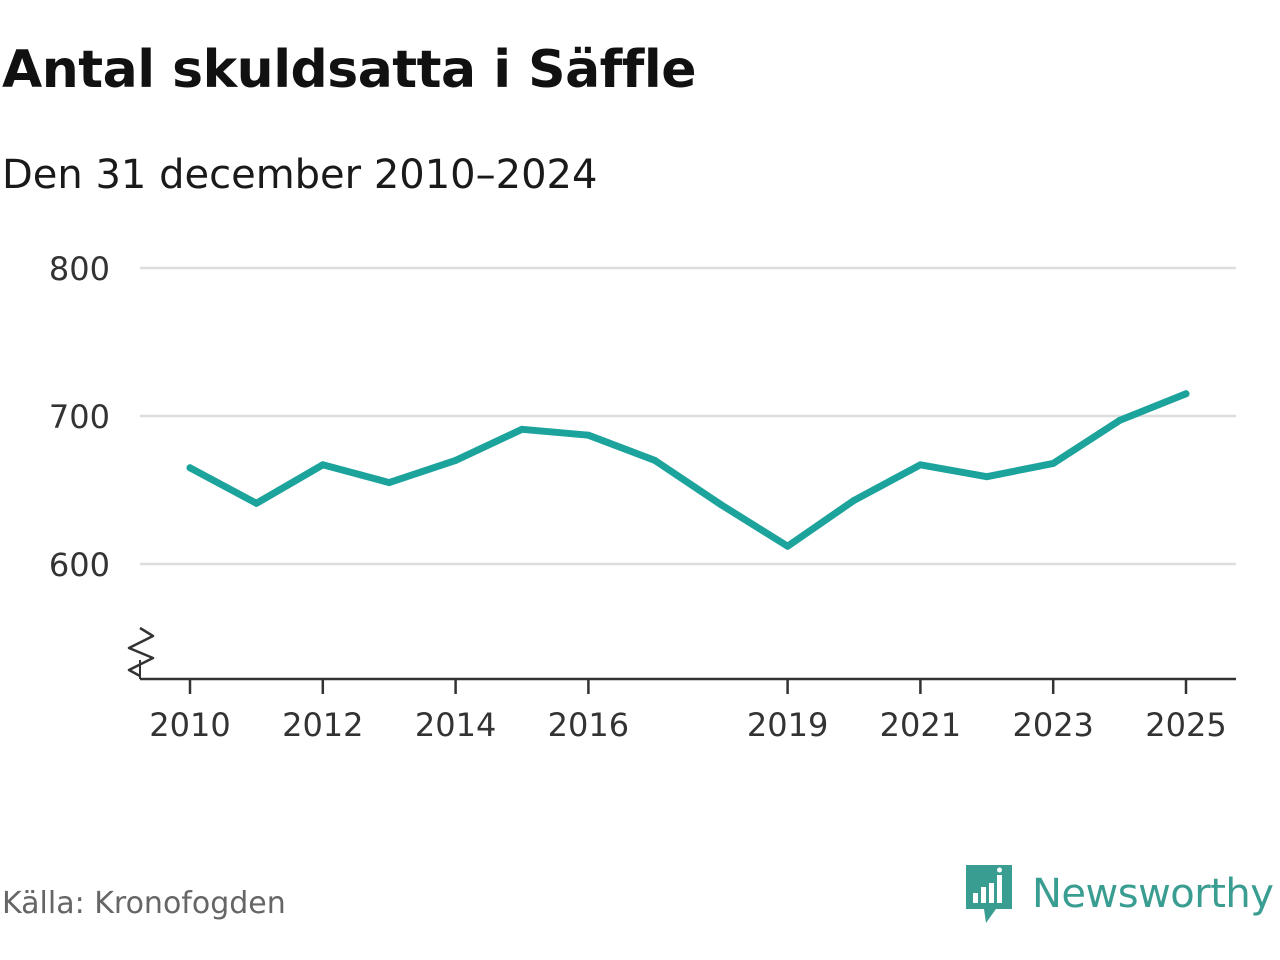 The height and width of the screenshot is (960, 1280). Describe the element at coordinates (721, 505) in the screenshot. I see `data-point-2018` at that location.